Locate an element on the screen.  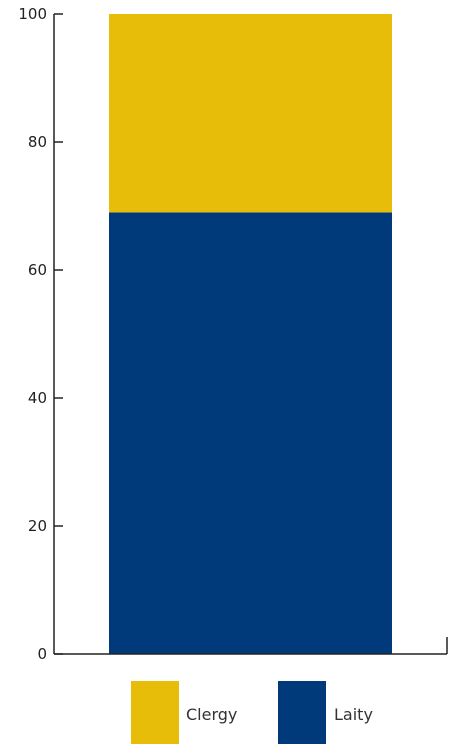
y-tick-label: 80 is located at coordinates (37, 142).